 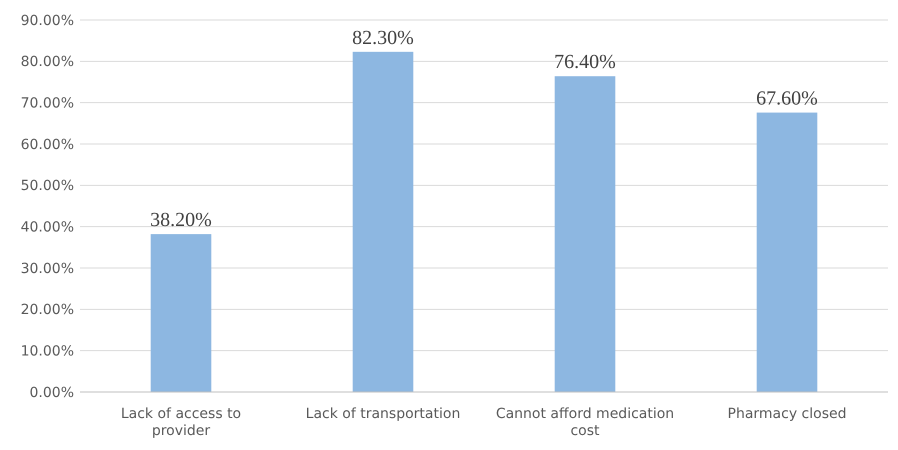 I want to click on y-tick-label: 50.00%, so click(x=47, y=186).